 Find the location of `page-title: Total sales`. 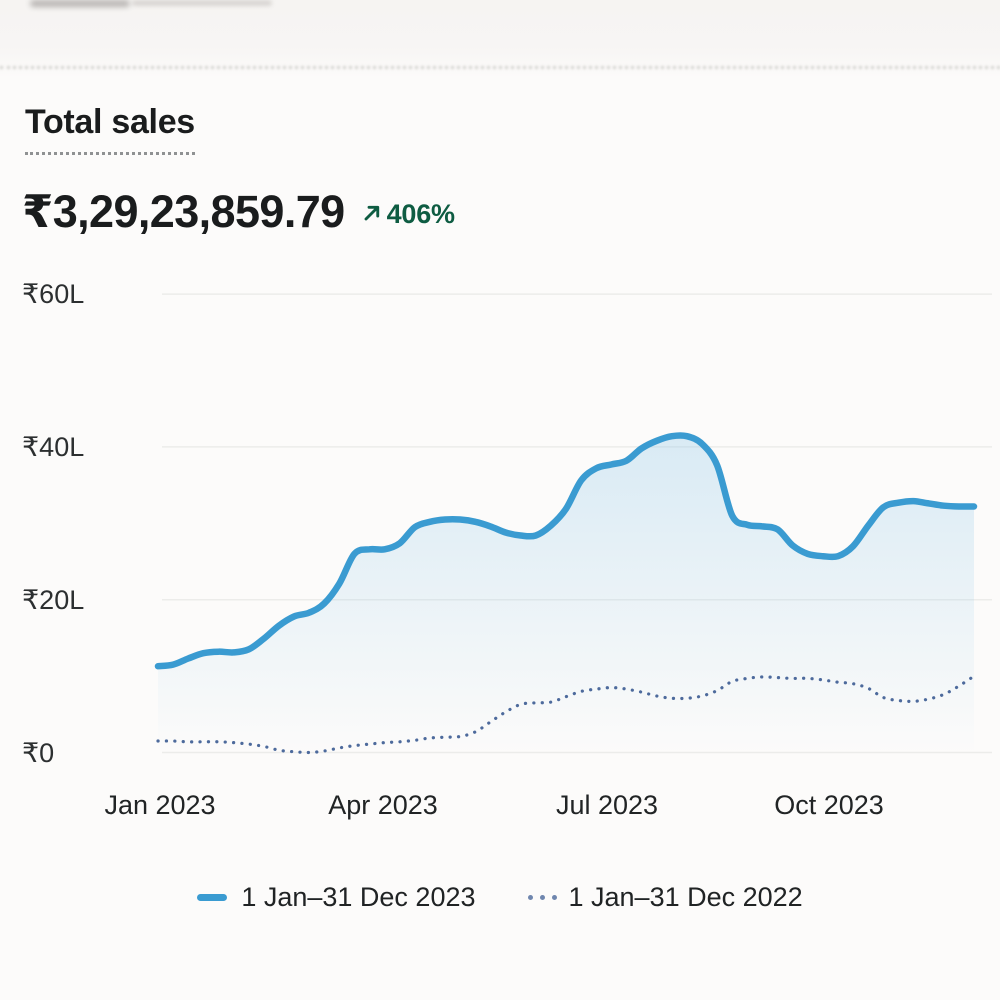

page-title: Total sales is located at coordinates (110, 129).